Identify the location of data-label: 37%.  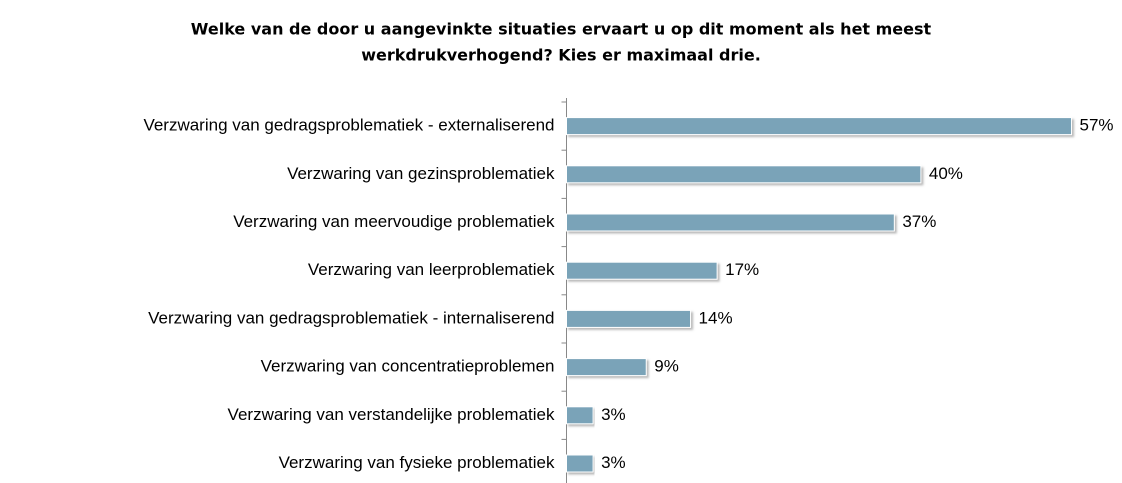
(919, 221).